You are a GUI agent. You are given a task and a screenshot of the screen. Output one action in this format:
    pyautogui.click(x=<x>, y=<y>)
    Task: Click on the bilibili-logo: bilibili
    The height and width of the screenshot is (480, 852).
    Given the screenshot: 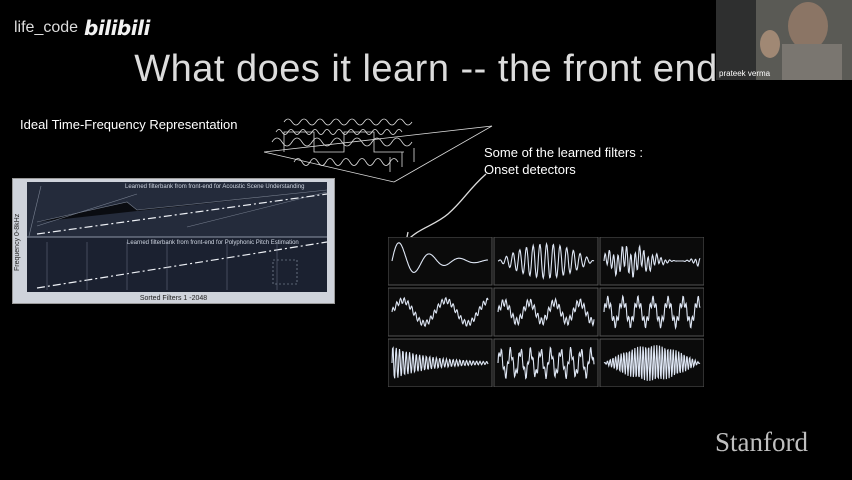 What is the action you would take?
    pyautogui.click(x=117, y=28)
    